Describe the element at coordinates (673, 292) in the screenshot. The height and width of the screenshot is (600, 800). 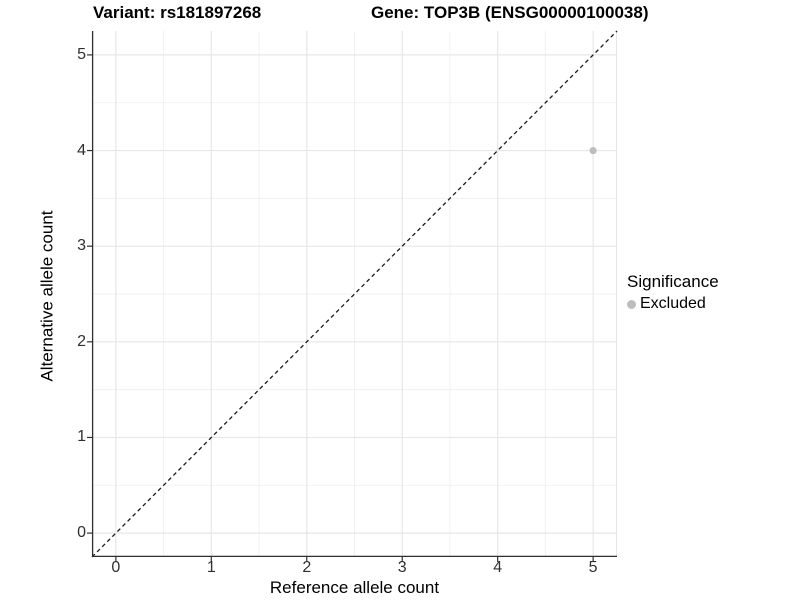
I see `legend: Significance Excluded` at that location.